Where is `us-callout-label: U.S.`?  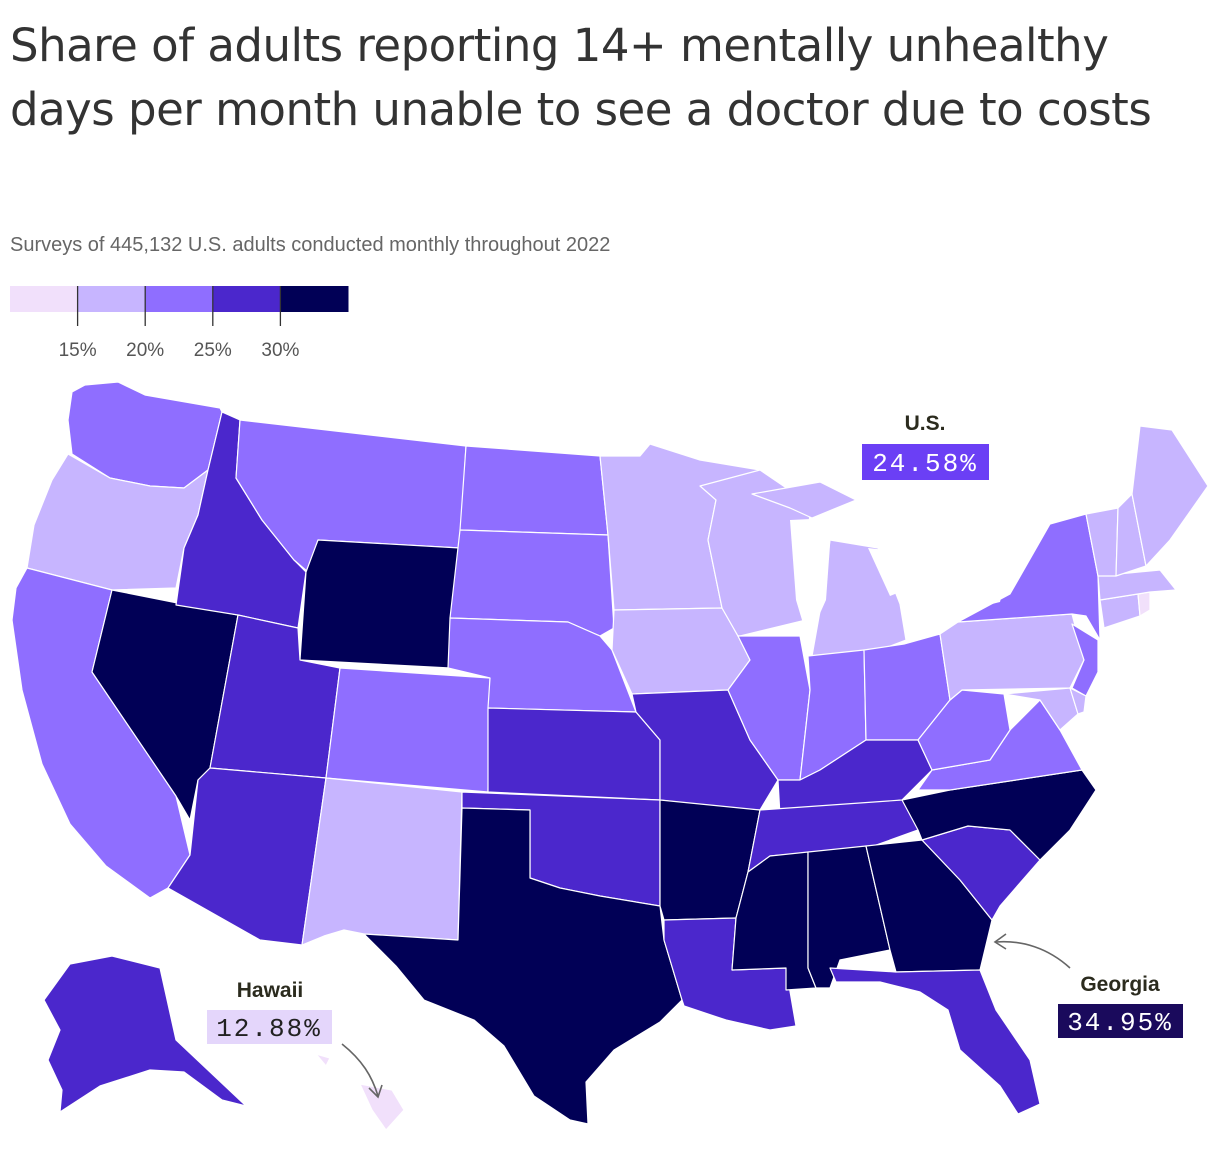
us-callout-label: U.S. is located at coordinates (925, 423).